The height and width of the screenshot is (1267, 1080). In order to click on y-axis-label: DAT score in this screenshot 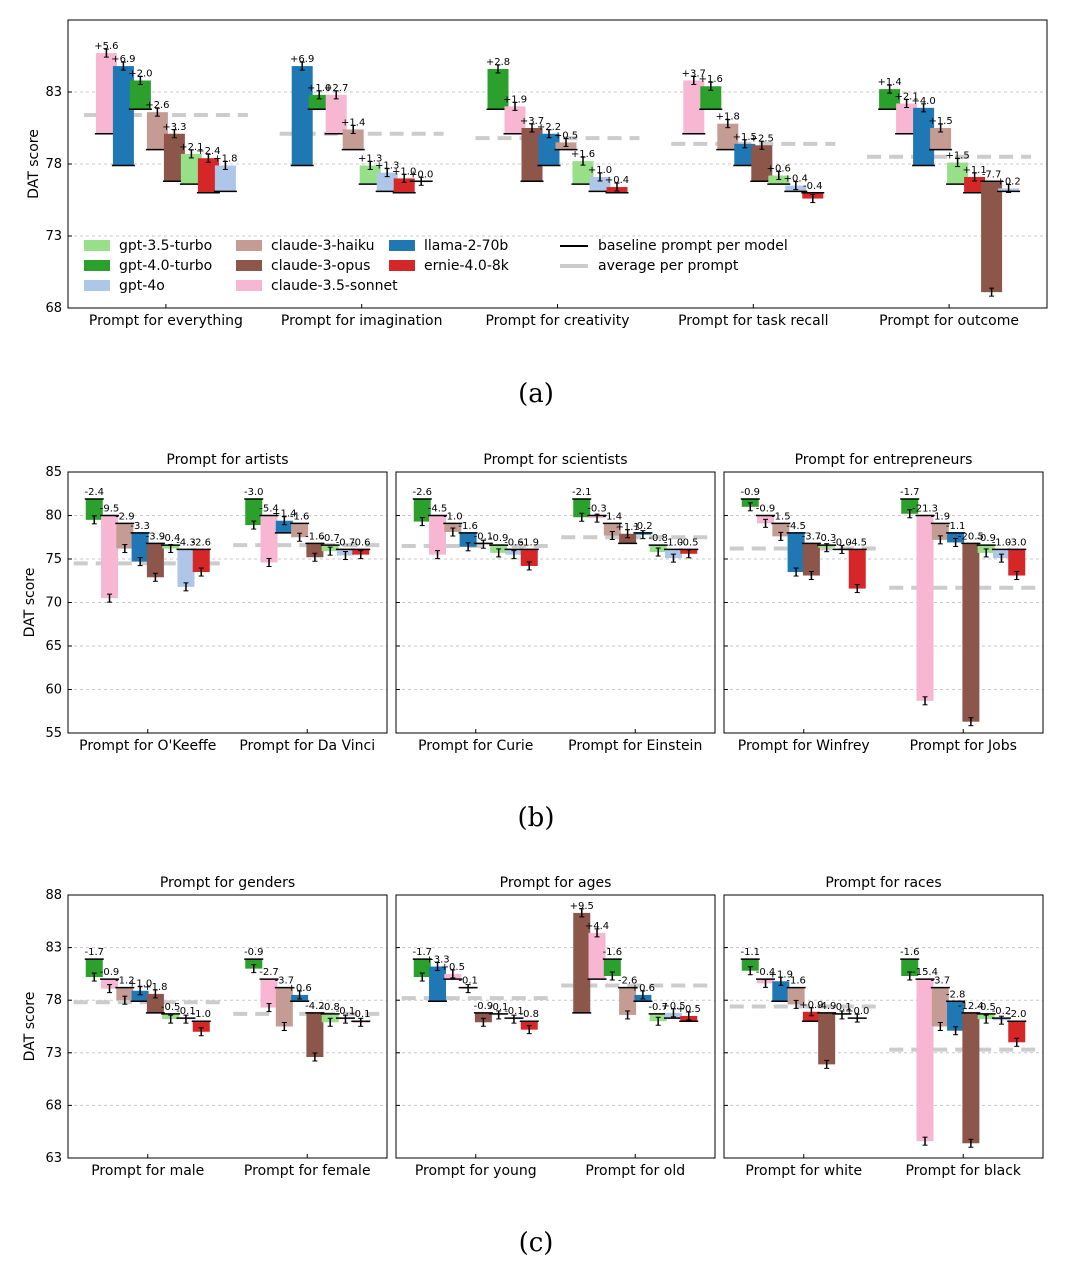, I will do `click(34, 164)`.